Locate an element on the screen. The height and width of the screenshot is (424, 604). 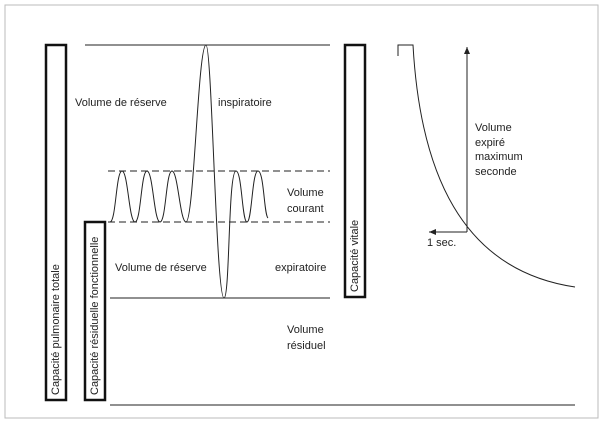
label: courant is located at coordinates (305, 209).